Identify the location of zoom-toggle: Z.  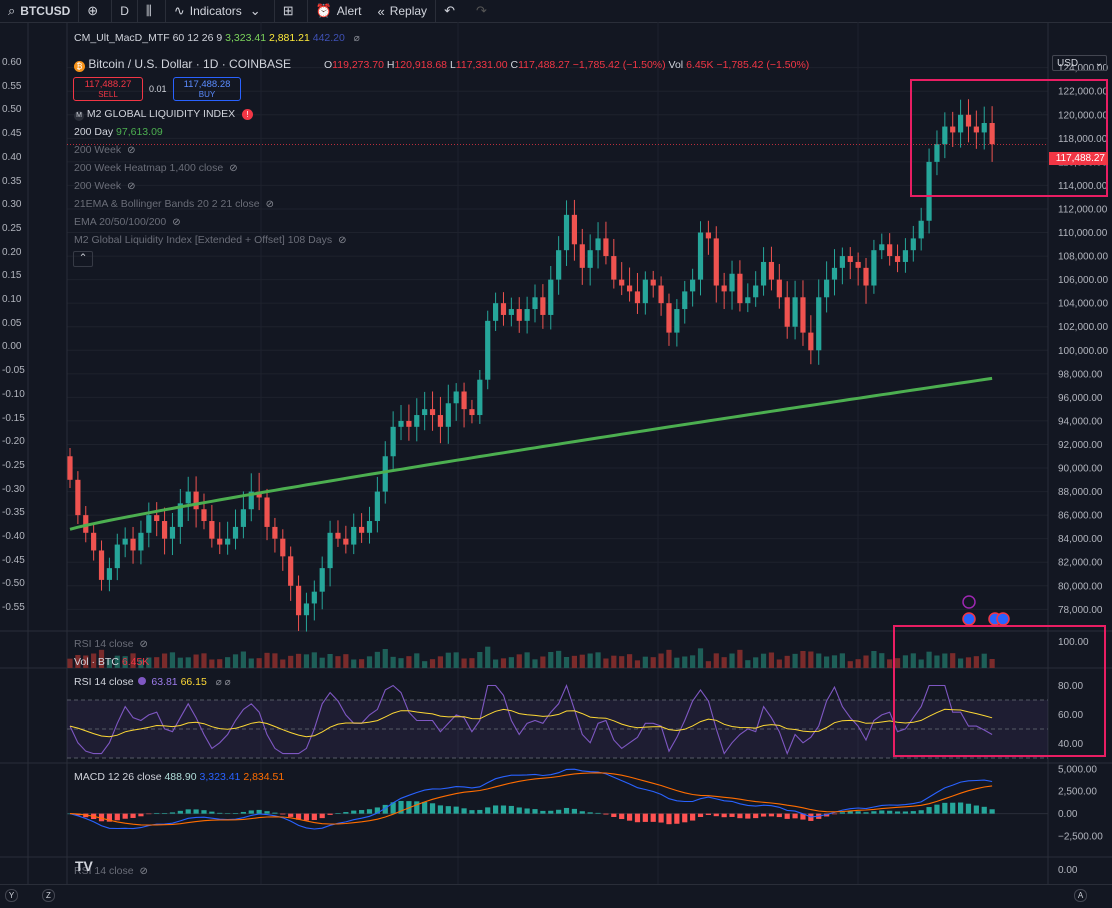
(48, 895).